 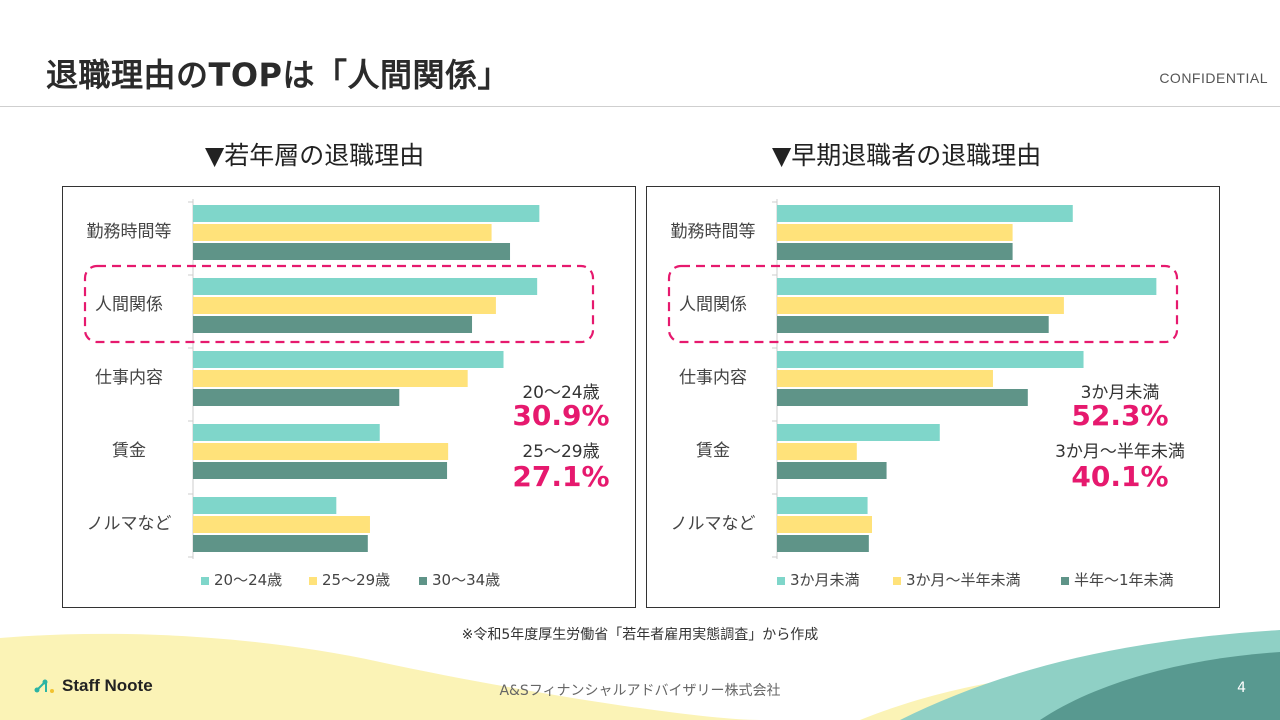 What do you see at coordinates (315, 155) in the screenshot?
I see `left-chart-title: ▼若年層の退職理由` at bounding box center [315, 155].